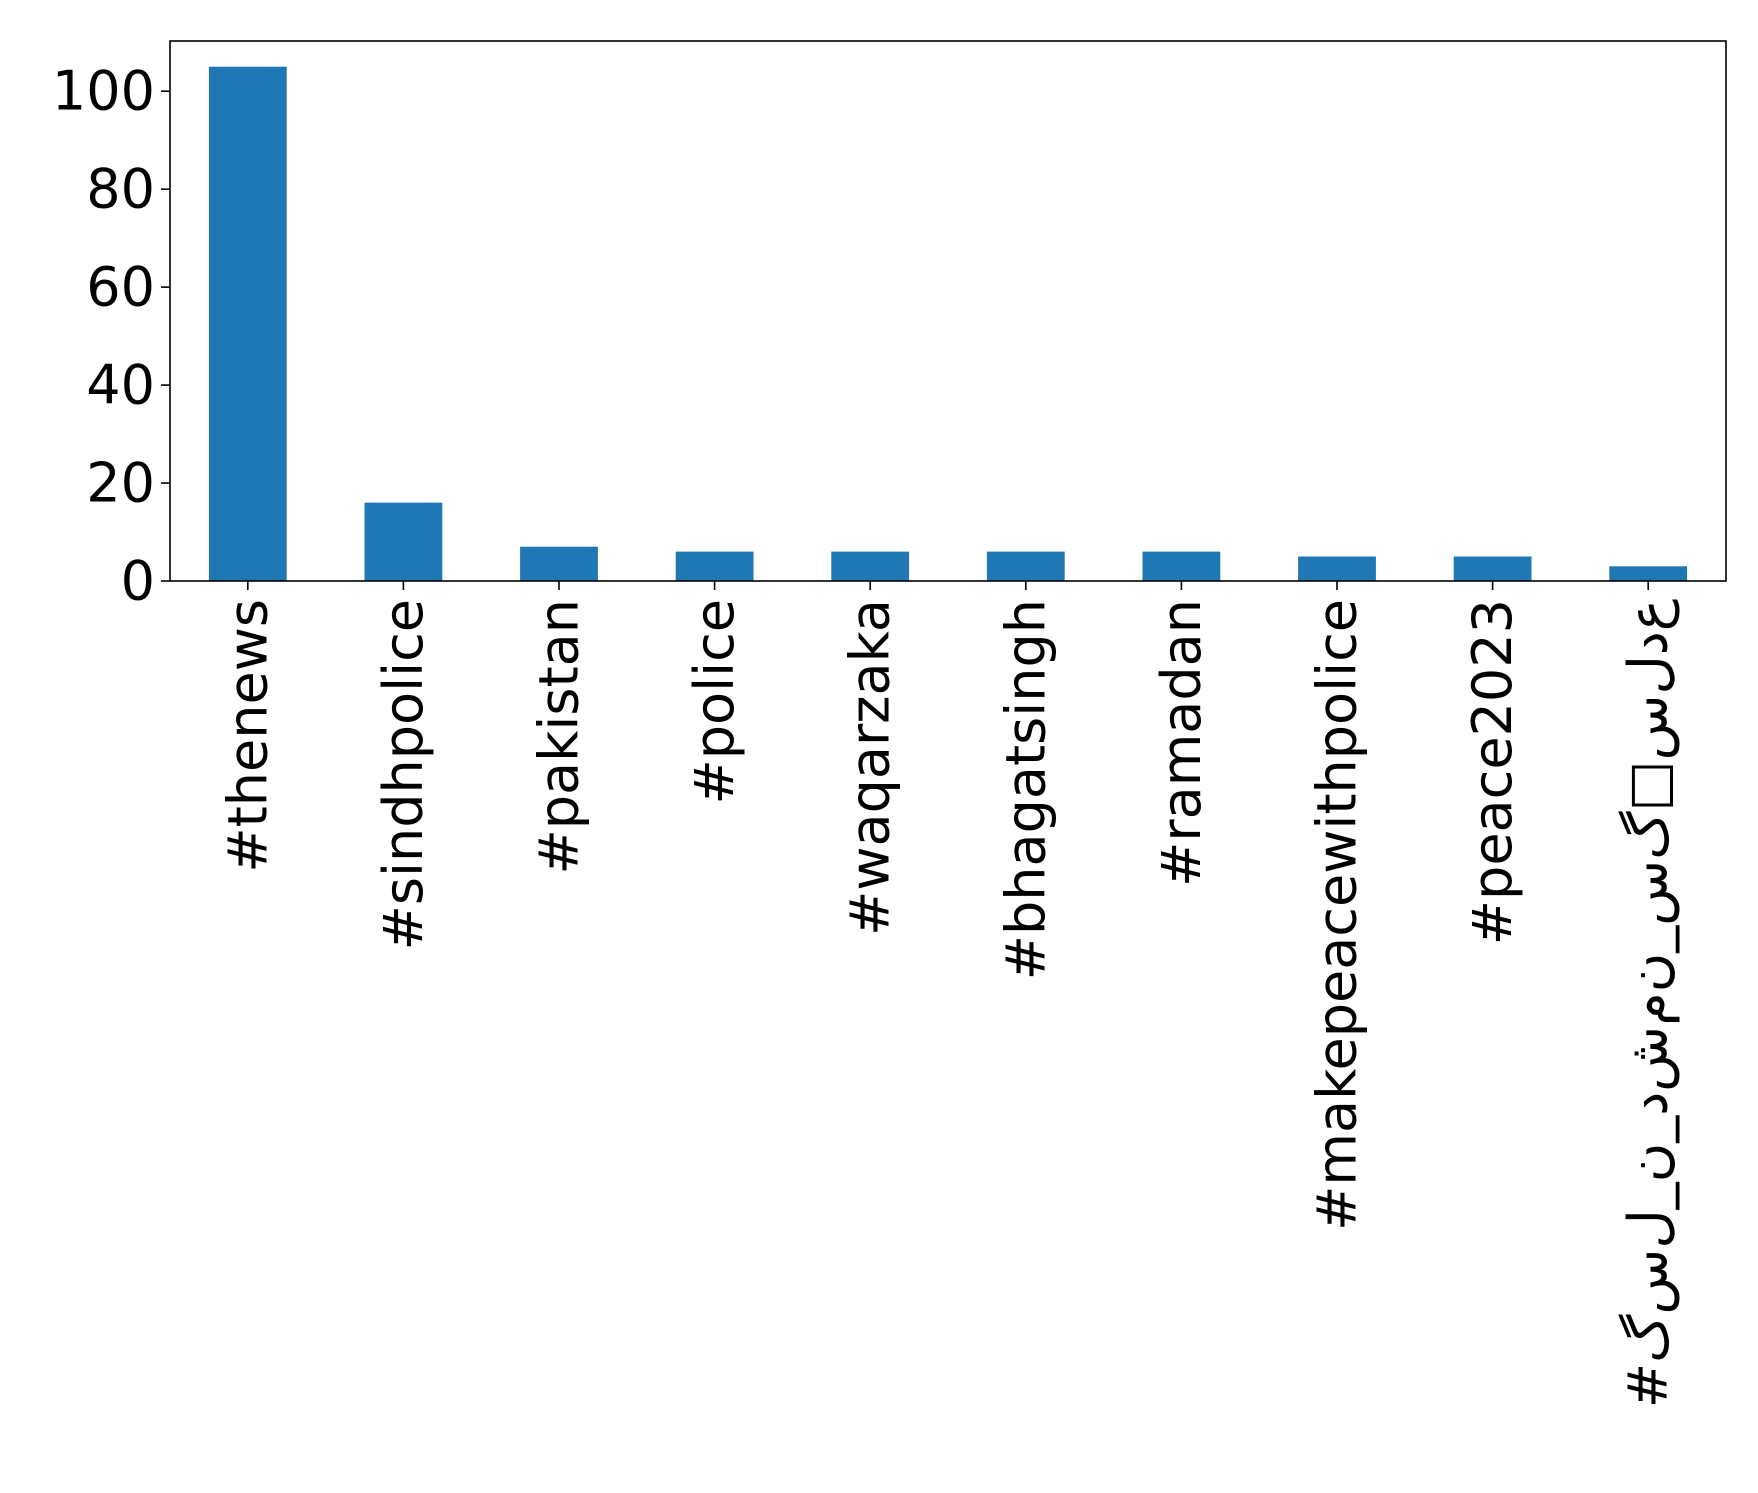 This screenshot has width=1758, height=1493. I want to click on y-tick-label: 20, so click(120, 483).